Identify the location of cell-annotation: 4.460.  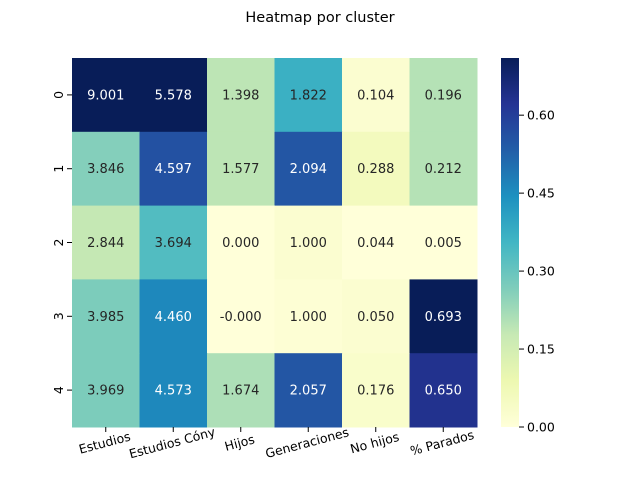
(173, 317).